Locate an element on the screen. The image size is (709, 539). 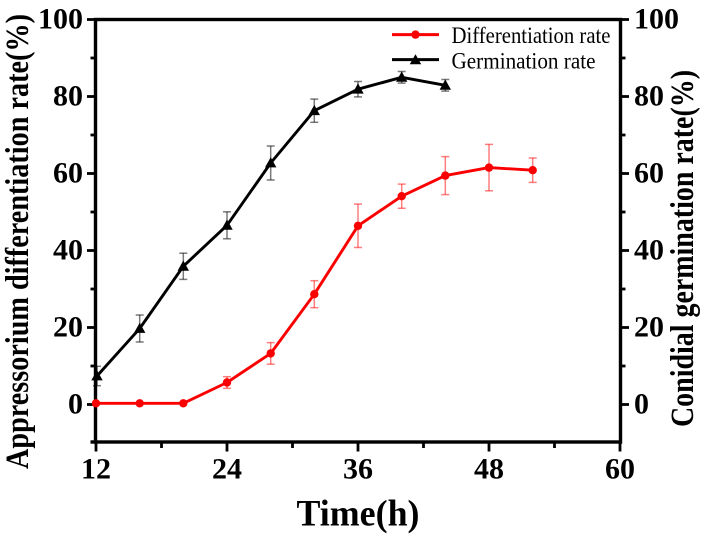
svg-text: Germination rate is located at coordinates (524, 62).